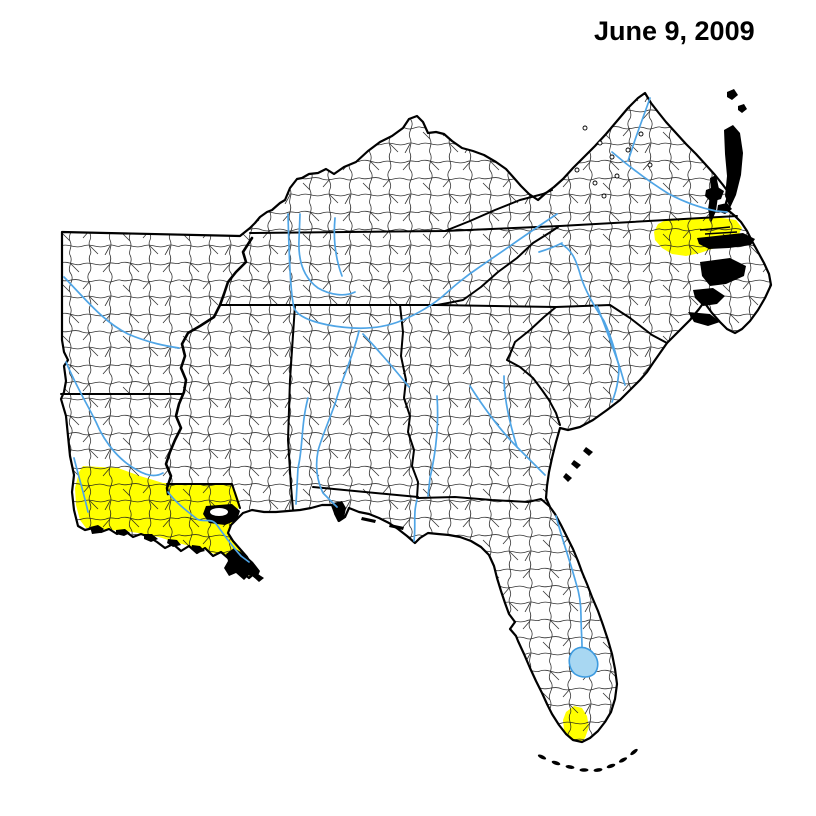 Image resolution: width=816 pixels, height=816 pixels. What do you see at coordinates (669, 182) in the screenshot?
I see `james-river` at bounding box center [669, 182].